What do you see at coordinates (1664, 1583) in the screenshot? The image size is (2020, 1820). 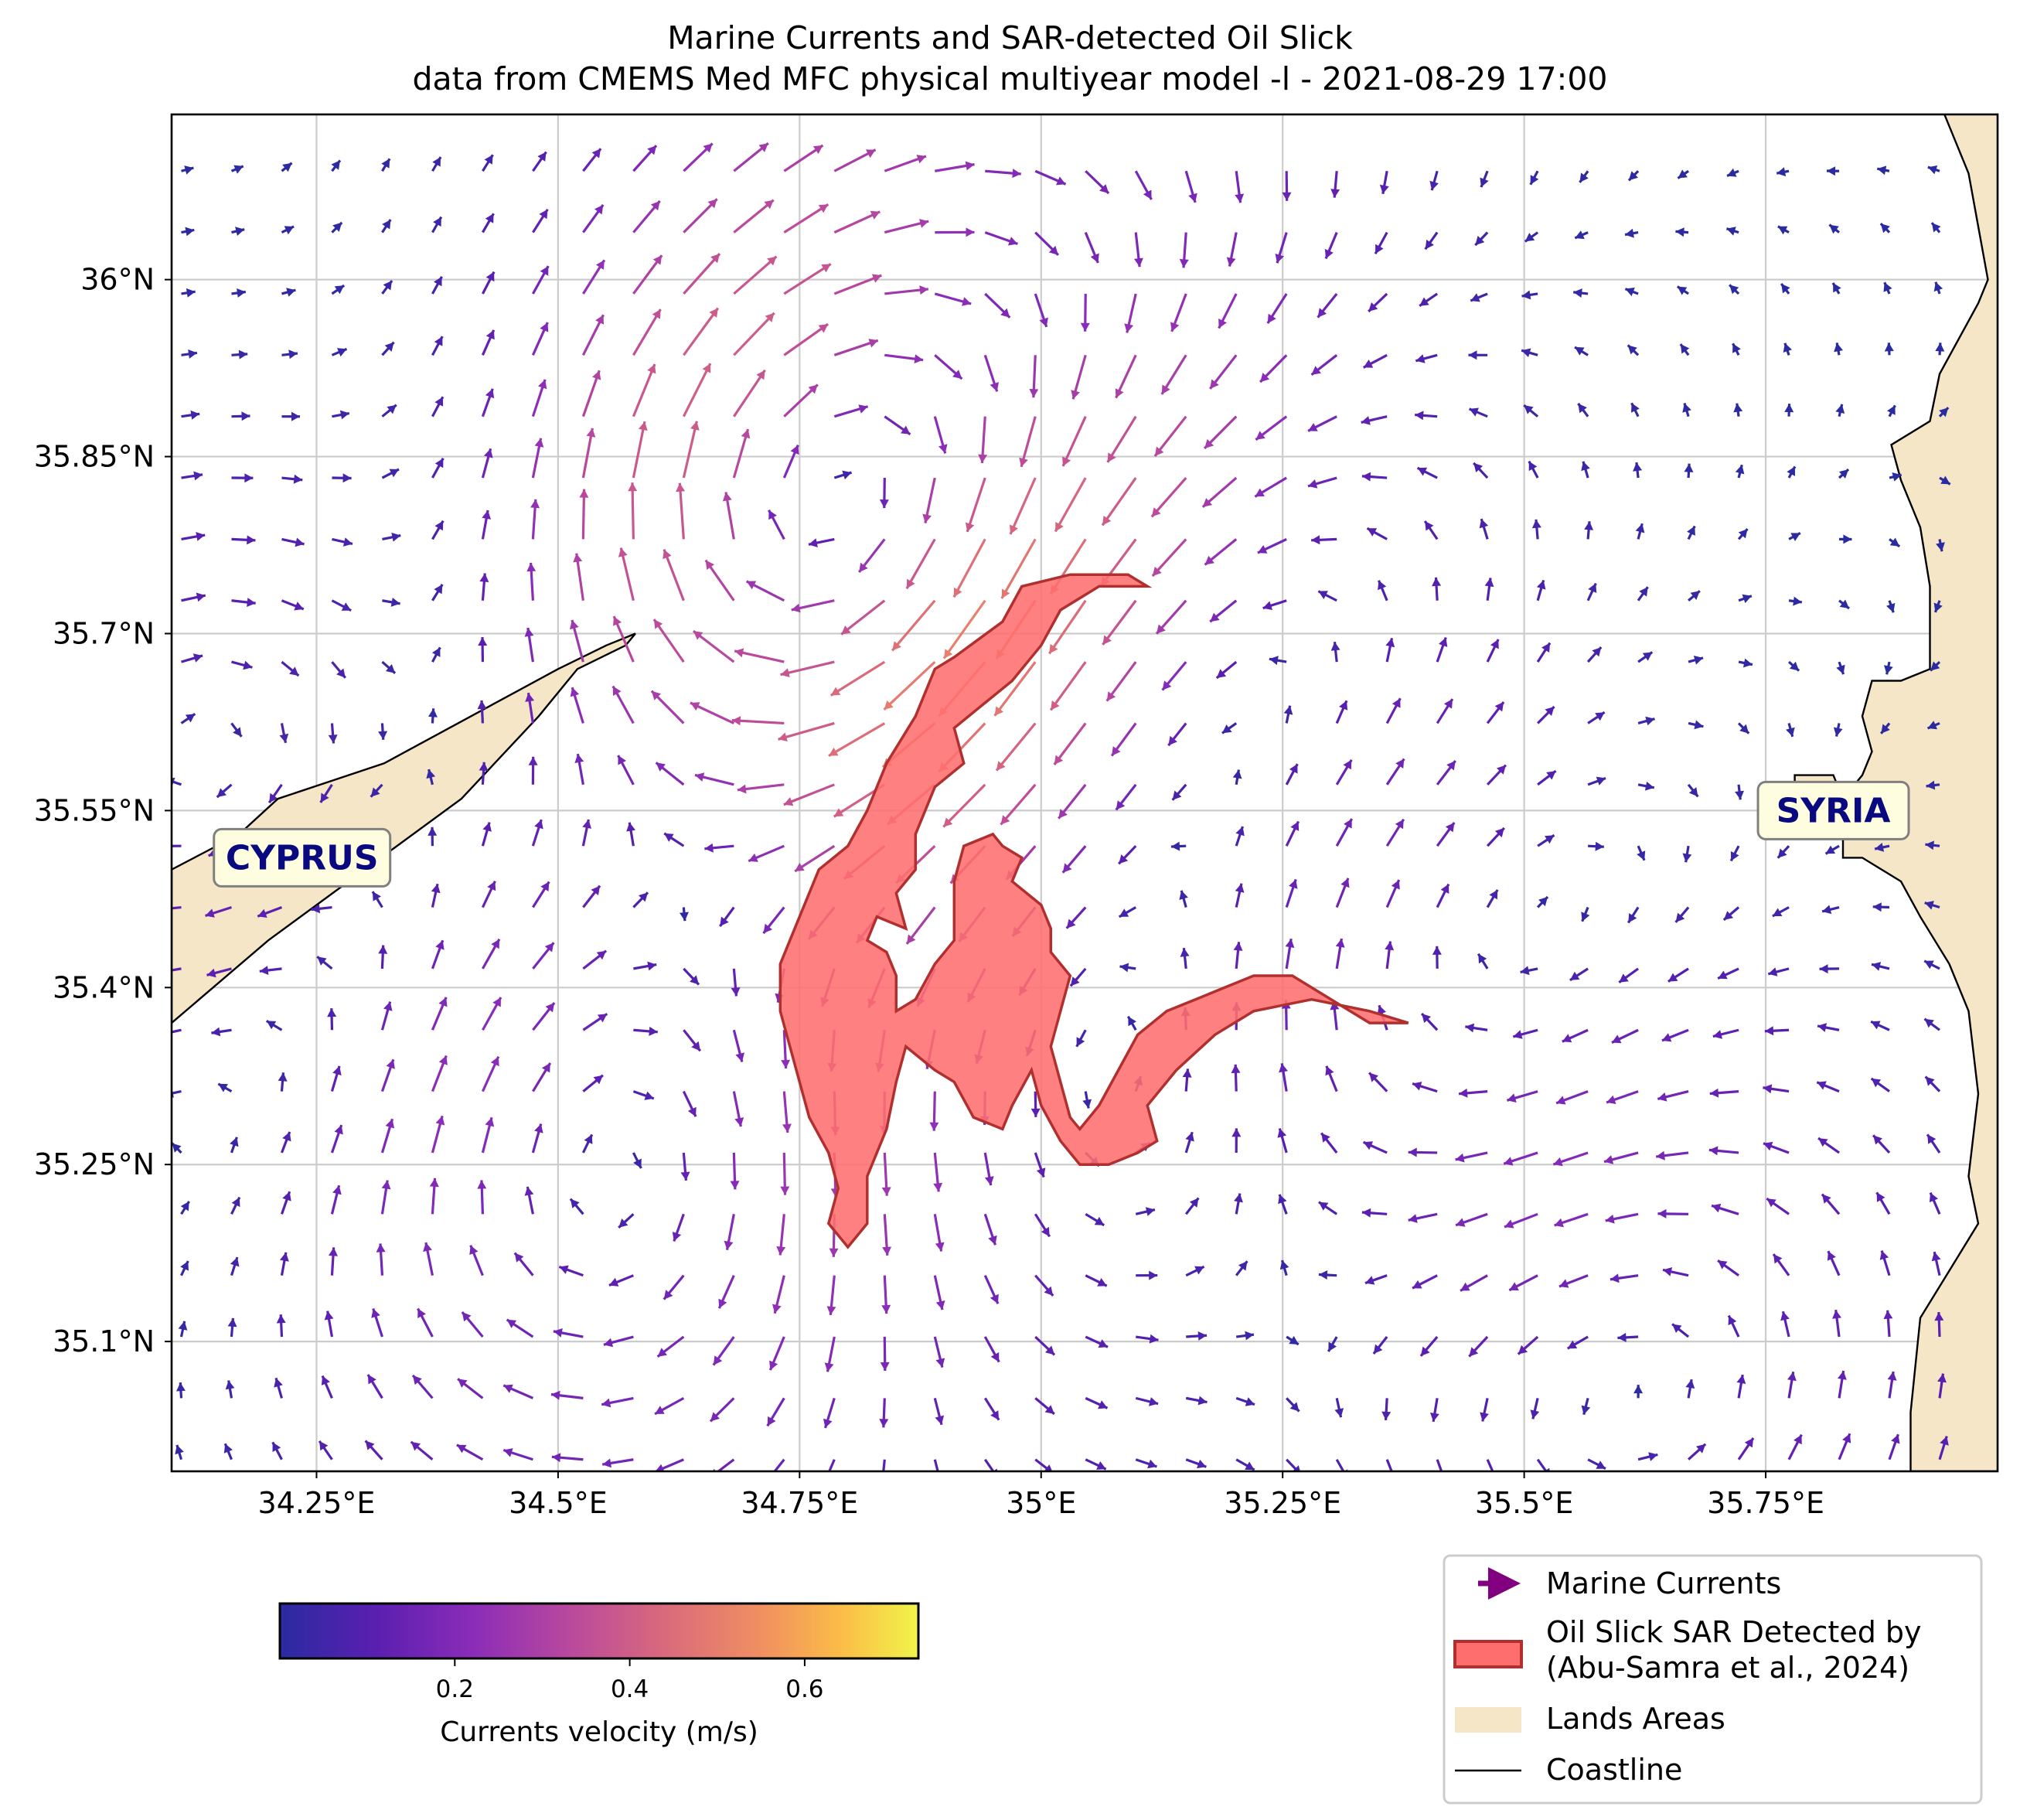 I see `legend-label-currents: Marine Currents` at bounding box center [1664, 1583].